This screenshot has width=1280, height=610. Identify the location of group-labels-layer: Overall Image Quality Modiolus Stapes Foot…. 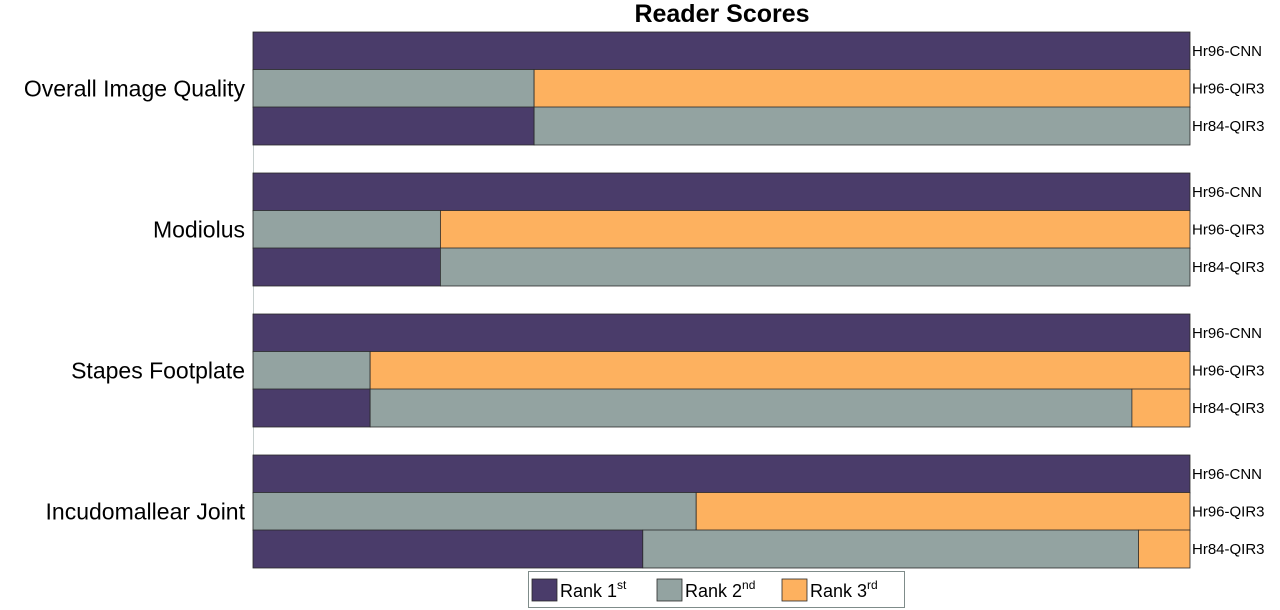
(135, 300).